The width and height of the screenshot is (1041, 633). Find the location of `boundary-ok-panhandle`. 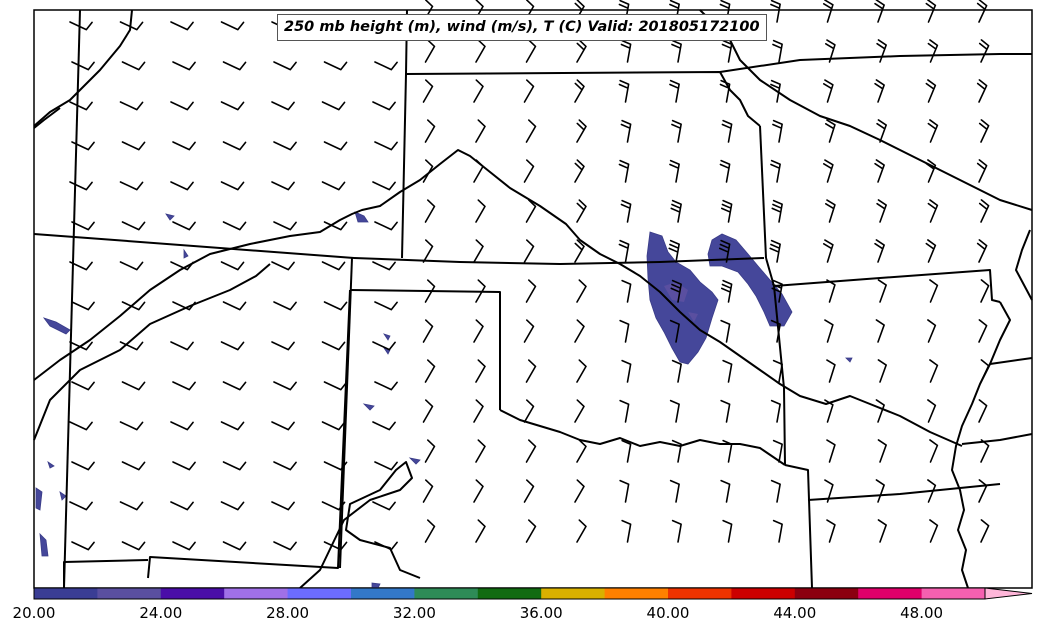

boundary-ok-panhandle is located at coordinates (425, 349).